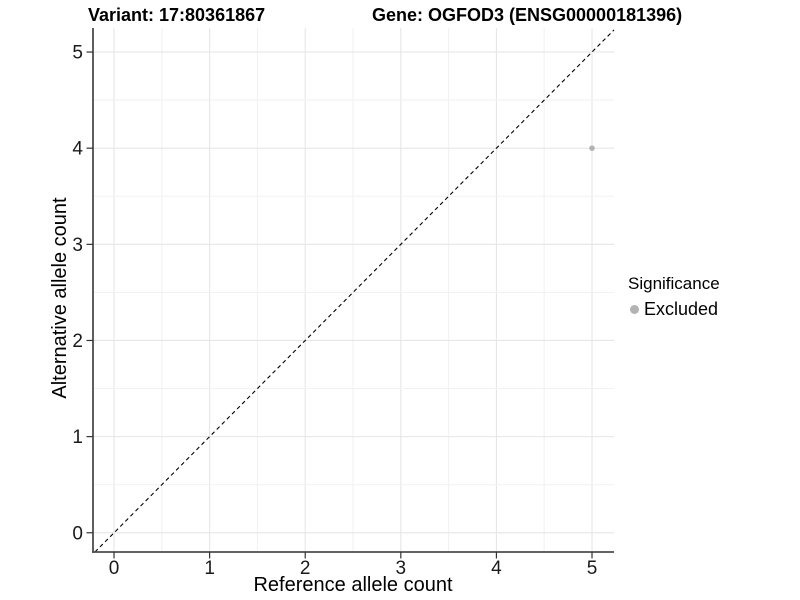 The width and height of the screenshot is (800, 600). What do you see at coordinates (114, 568) in the screenshot?
I see `x-tick-label: 0` at bounding box center [114, 568].